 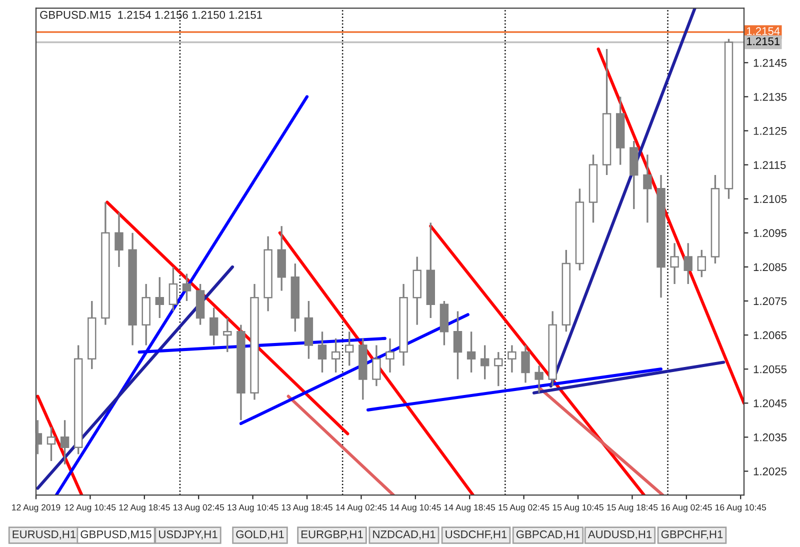 I want to click on x-tick-label: 16 Aug 10:45, so click(x=740, y=508).